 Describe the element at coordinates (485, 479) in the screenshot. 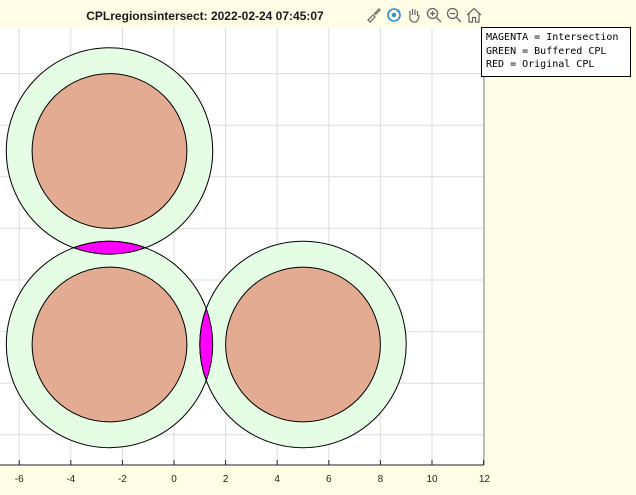

I see `x-tick-label-9: 12` at that location.